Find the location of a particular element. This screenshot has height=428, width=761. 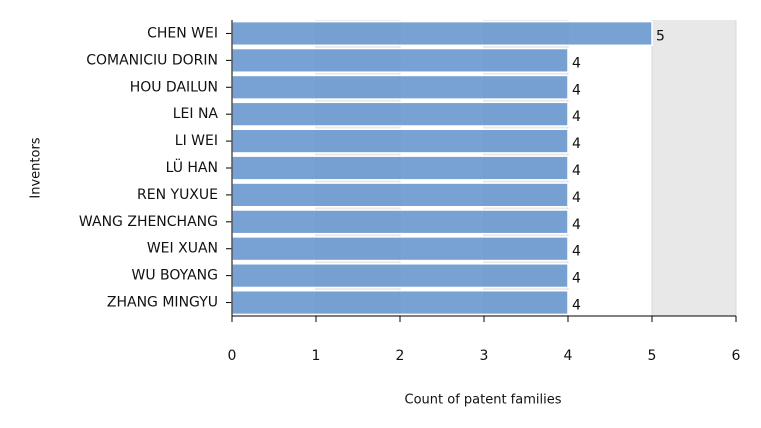

y-tick-label: REN YUXUE is located at coordinates (177, 195).